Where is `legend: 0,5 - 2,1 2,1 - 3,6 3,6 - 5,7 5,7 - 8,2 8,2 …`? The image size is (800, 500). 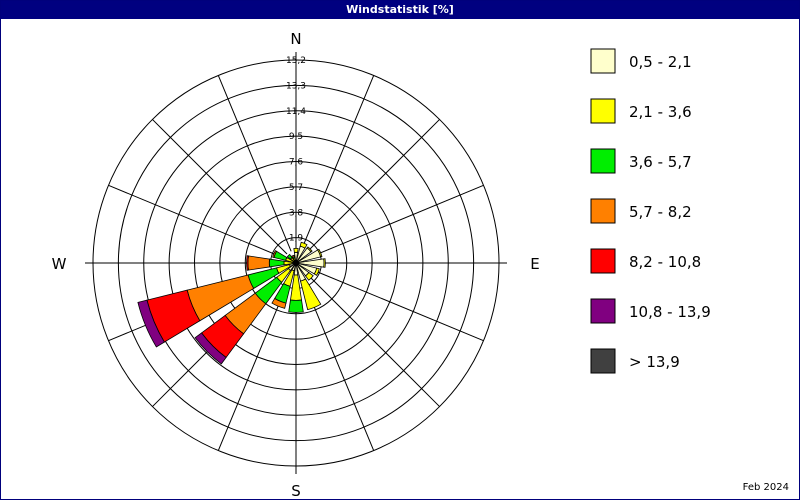 legend: 0,5 - 2,1 2,1 - 3,6 3,6 - 5,7 5,7 - 8,2 8,2 … is located at coordinates (650, 211).